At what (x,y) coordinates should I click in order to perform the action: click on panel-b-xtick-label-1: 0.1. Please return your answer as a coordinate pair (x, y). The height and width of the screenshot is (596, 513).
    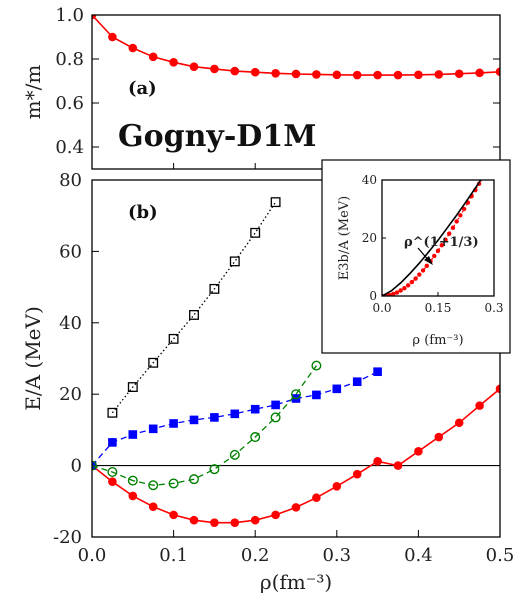
    Looking at the image, I should click on (173, 555).